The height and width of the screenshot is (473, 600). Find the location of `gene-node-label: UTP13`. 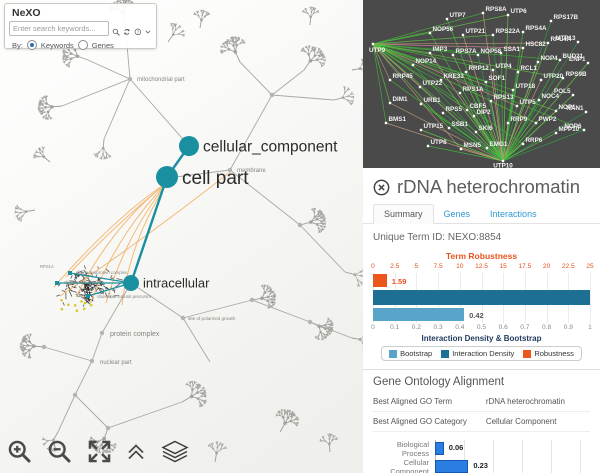

gene-node-label: UTP13 is located at coordinates (566, 38).